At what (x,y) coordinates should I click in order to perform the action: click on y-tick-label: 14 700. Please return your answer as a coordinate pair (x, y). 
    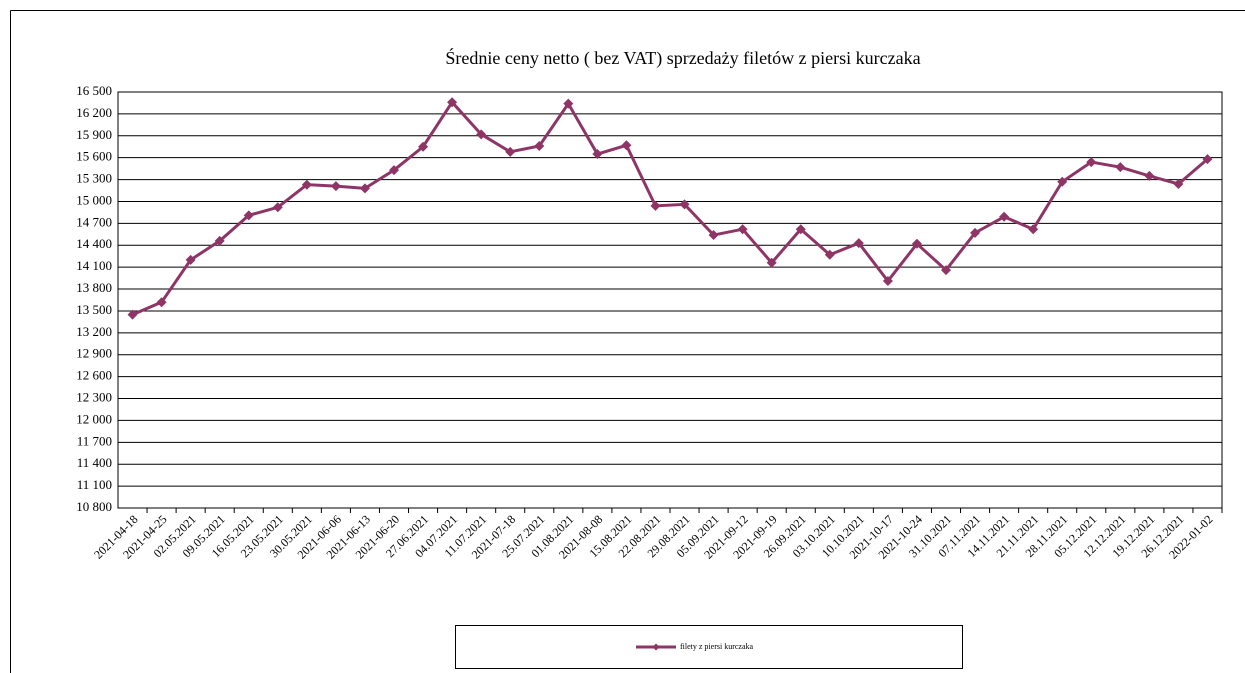
    Looking at the image, I should click on (94, 221).